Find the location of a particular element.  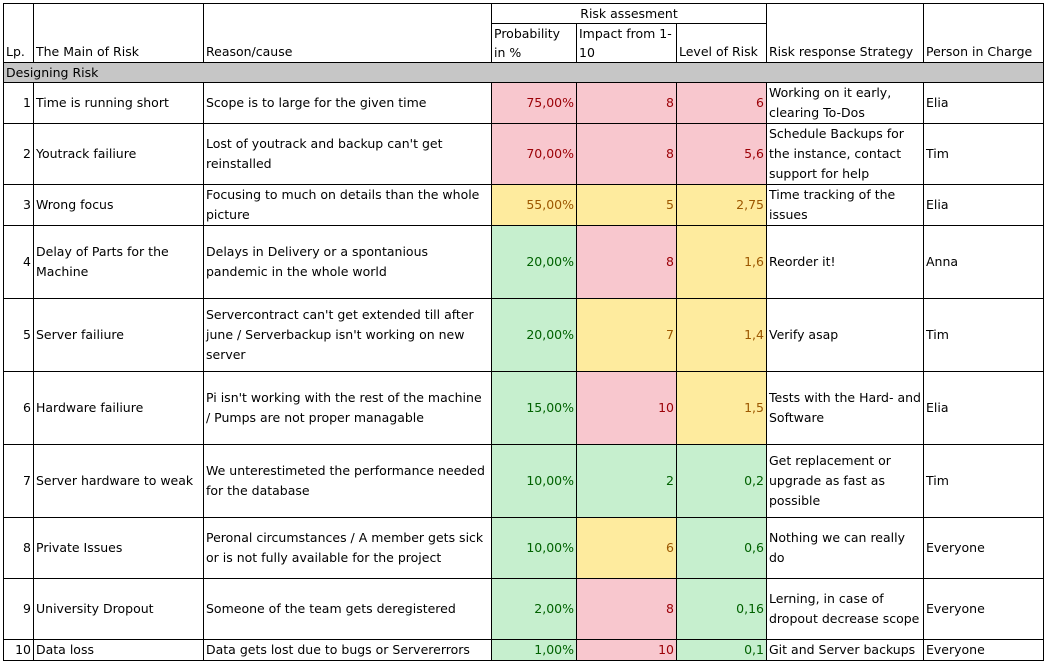

probability-header: Probability in % is located at coordinates (534, 43).